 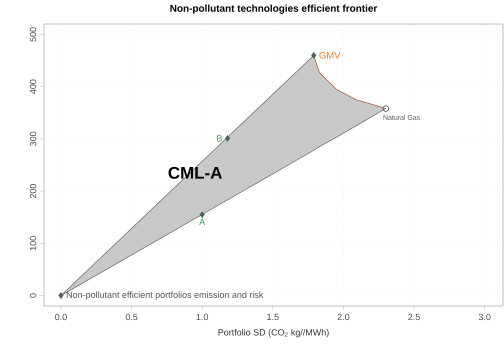 I want to click on annotation: A, so click(x=202, y=221).